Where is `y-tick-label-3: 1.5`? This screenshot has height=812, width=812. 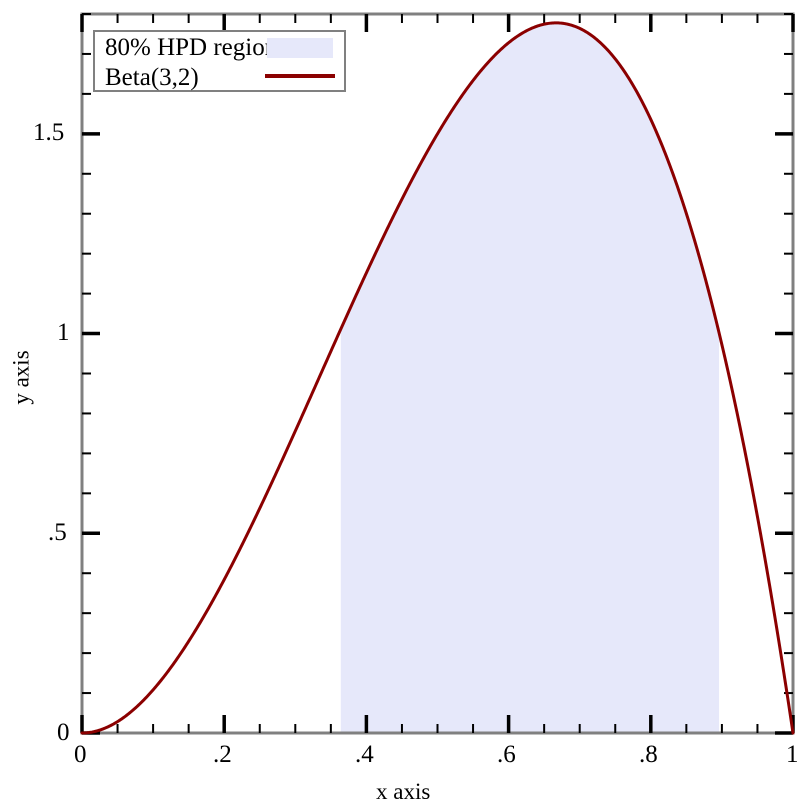
y-tick-label-3: 1.5 is located at coordinates (49, 132).